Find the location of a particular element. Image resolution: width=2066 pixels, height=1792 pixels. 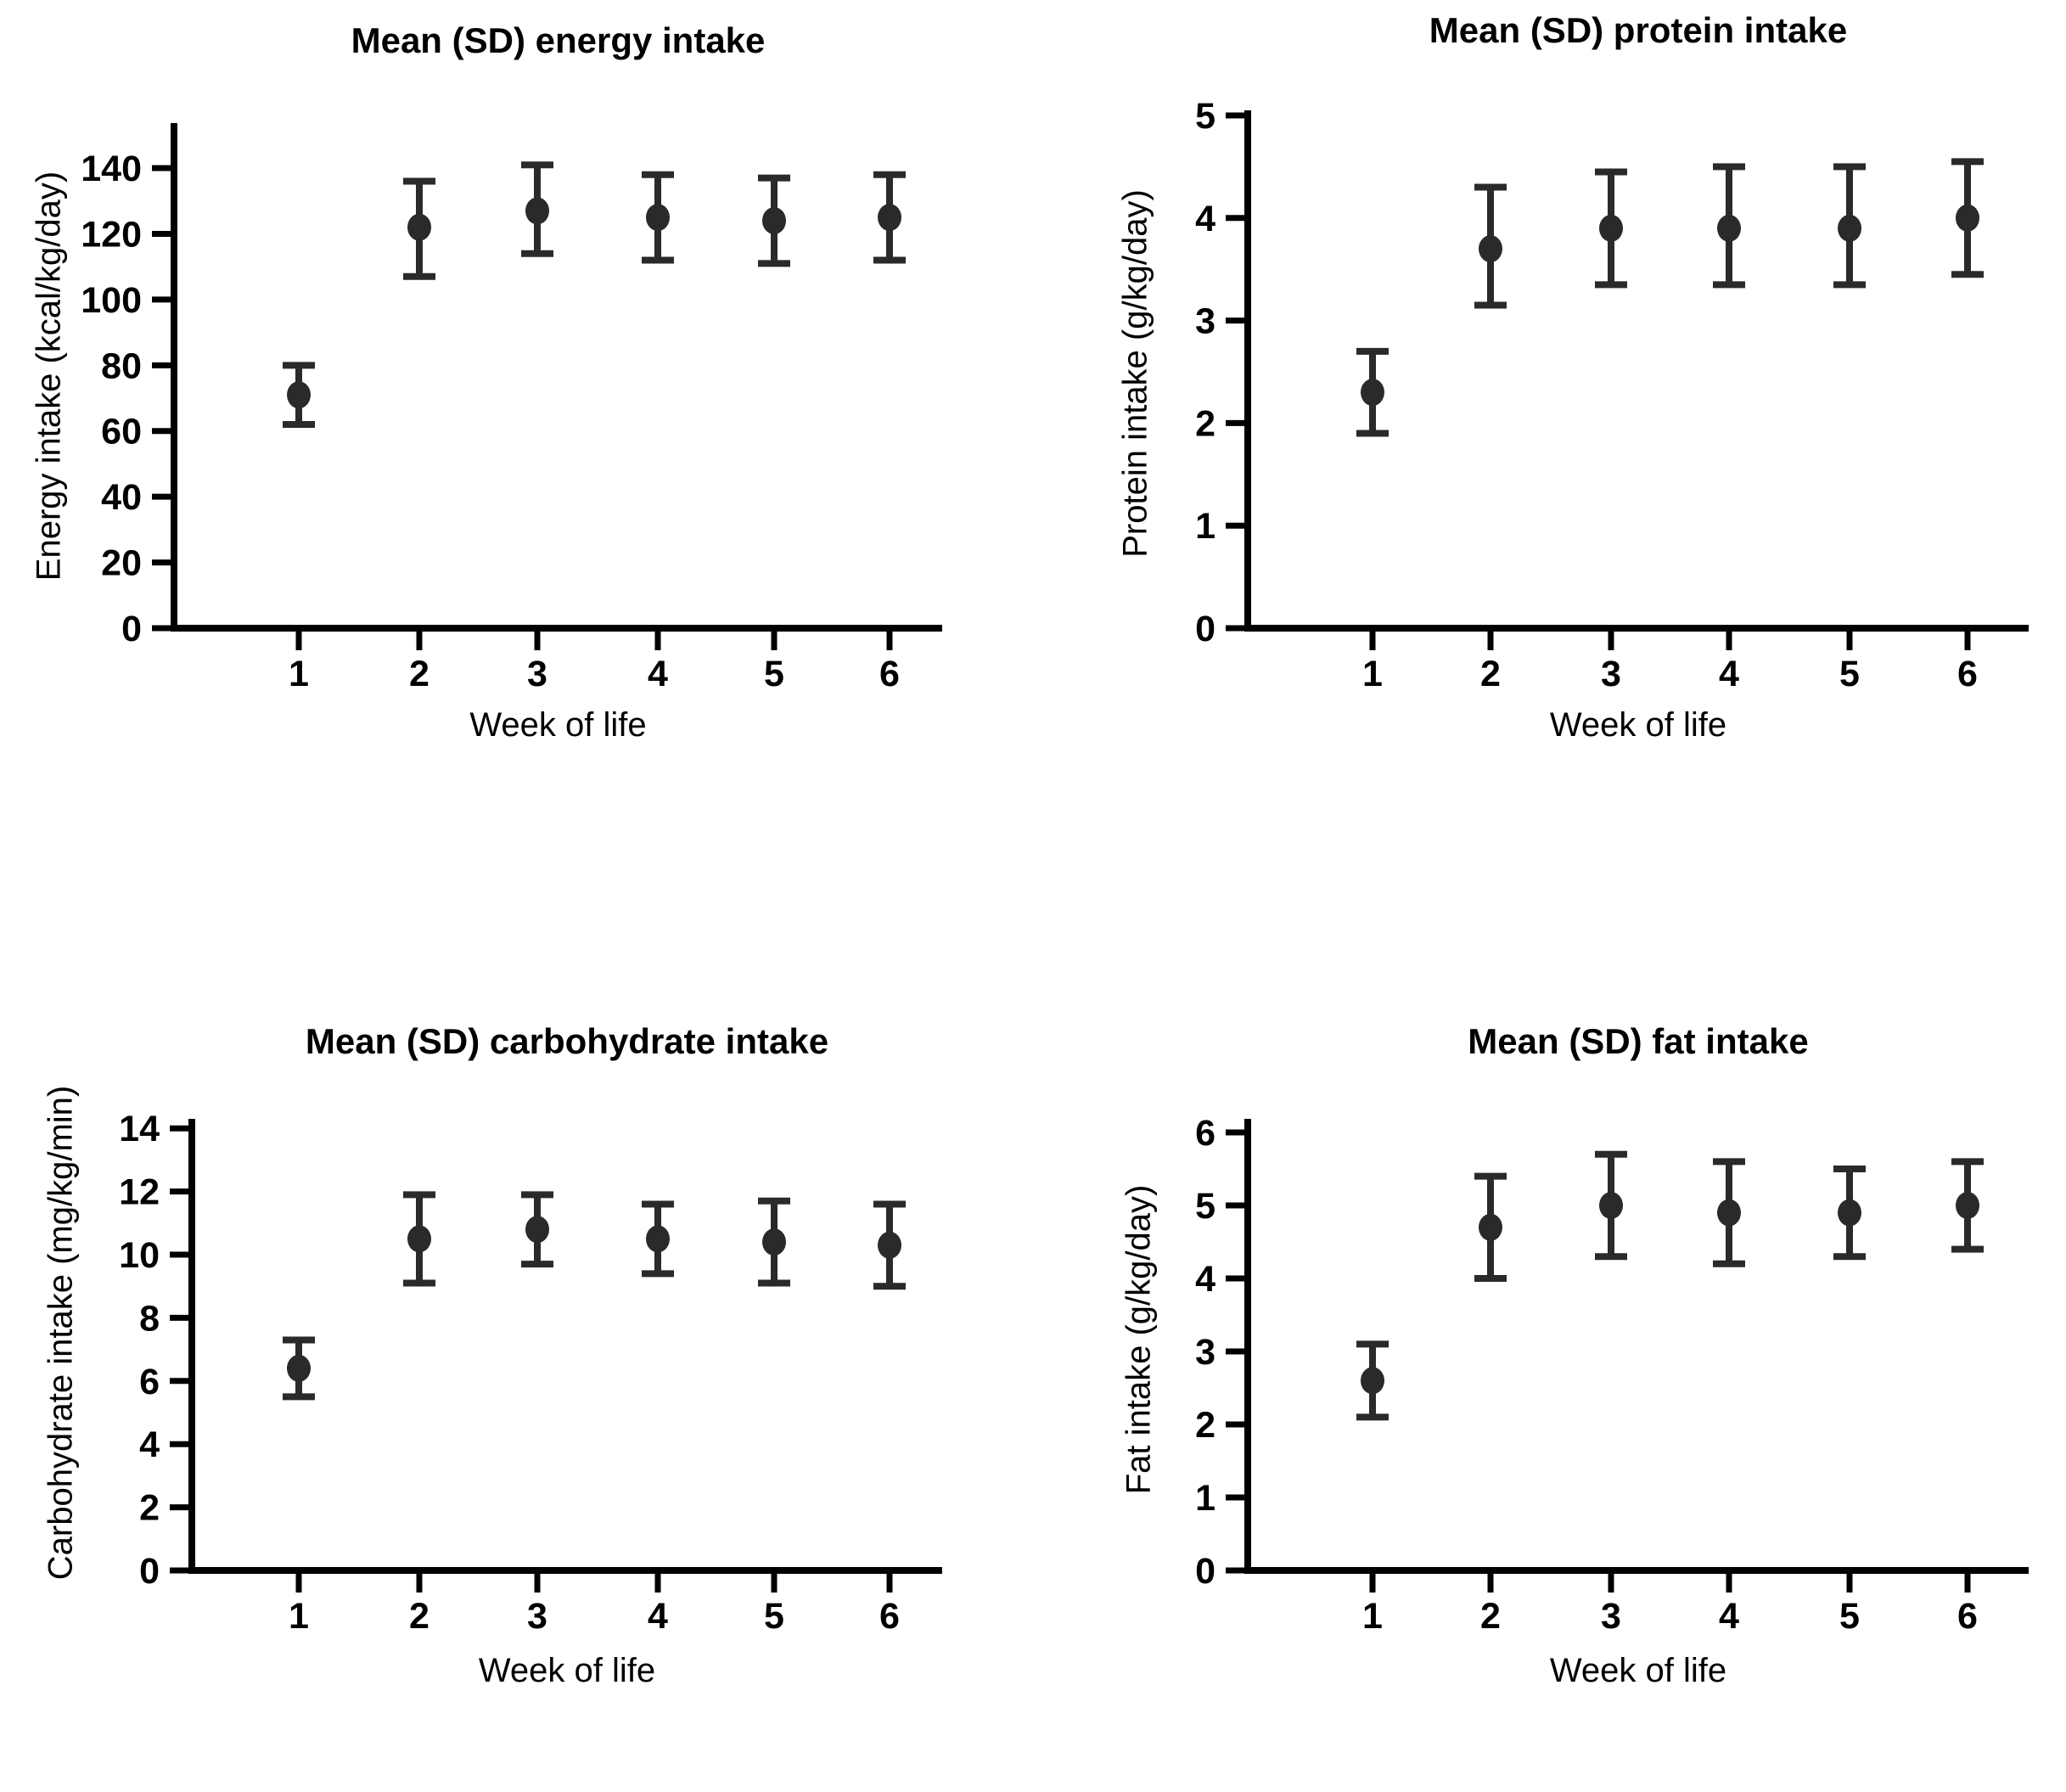

y-tick-label: 40 is located at coordinates (121, 497).